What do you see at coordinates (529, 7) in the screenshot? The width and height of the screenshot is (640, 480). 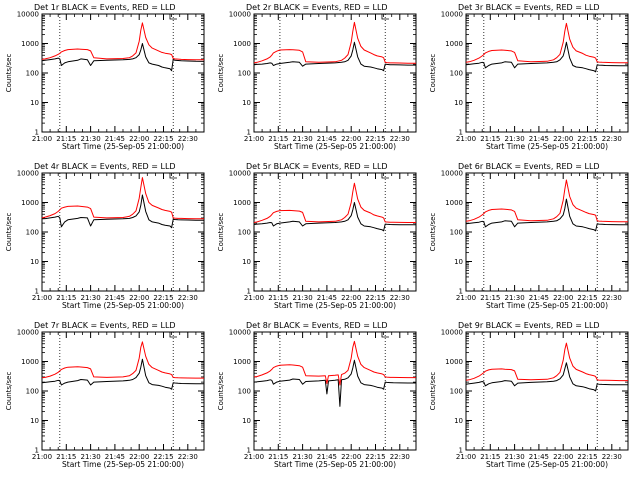 I see `chart-title: Det 3r BLACK = Events, RED = LLD` at bounding box center [529, 7].